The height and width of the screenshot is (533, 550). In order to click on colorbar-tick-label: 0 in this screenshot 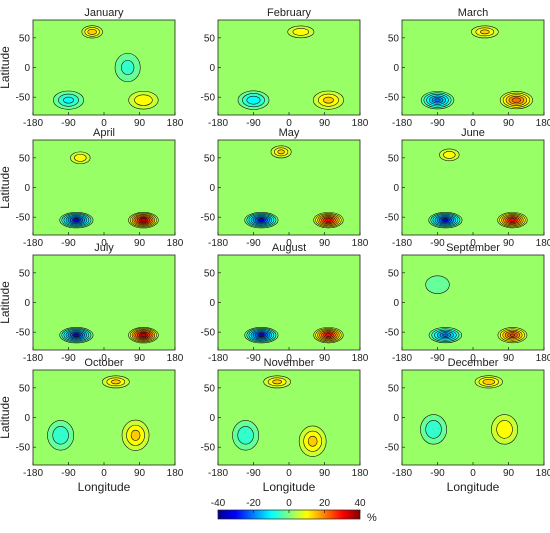, I will do `click(289, 503)`.